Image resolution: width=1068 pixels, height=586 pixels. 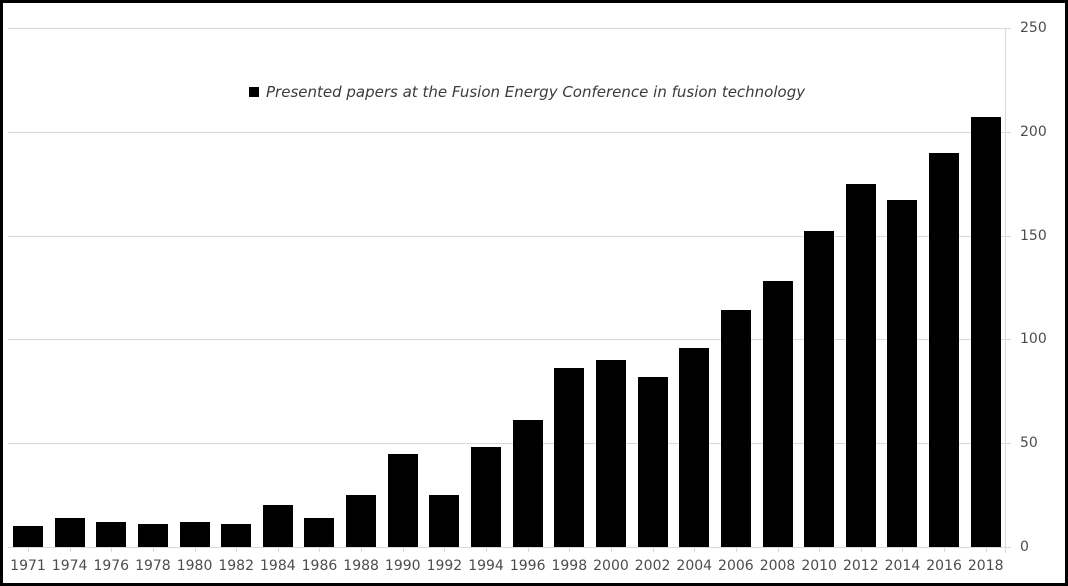 I want to click on bar-1982, so click(x=236, y=535).